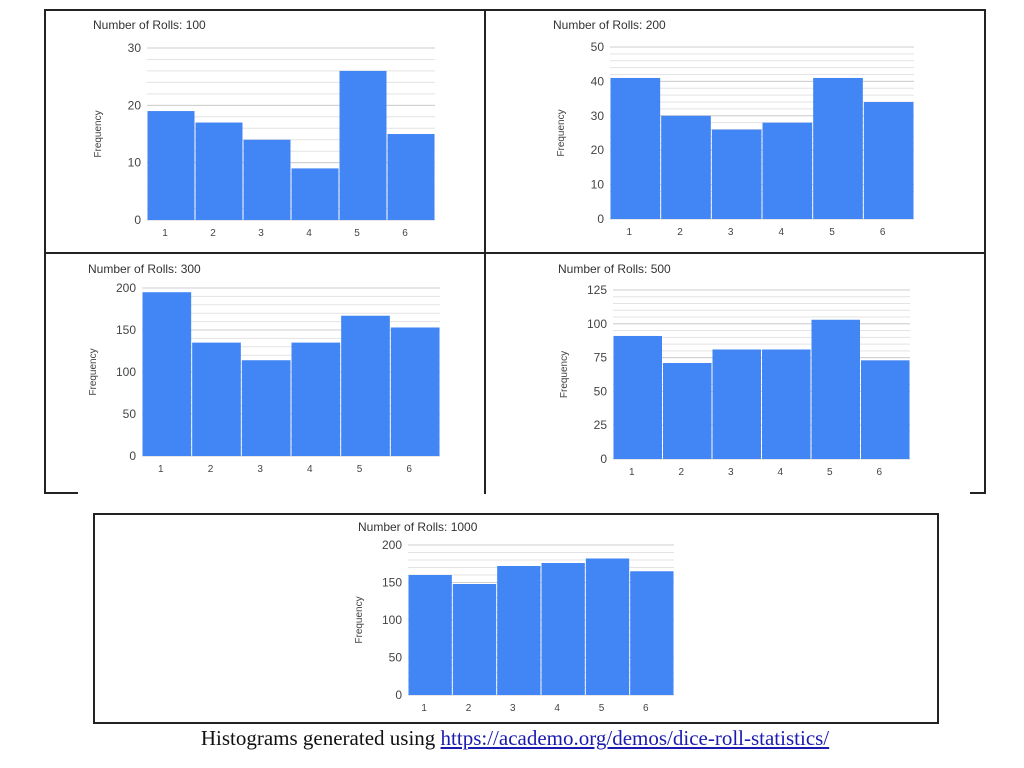 The width and height of the screenshot is (1024, 768). I want to click on y-tick-label: 40, so click(598, 81).